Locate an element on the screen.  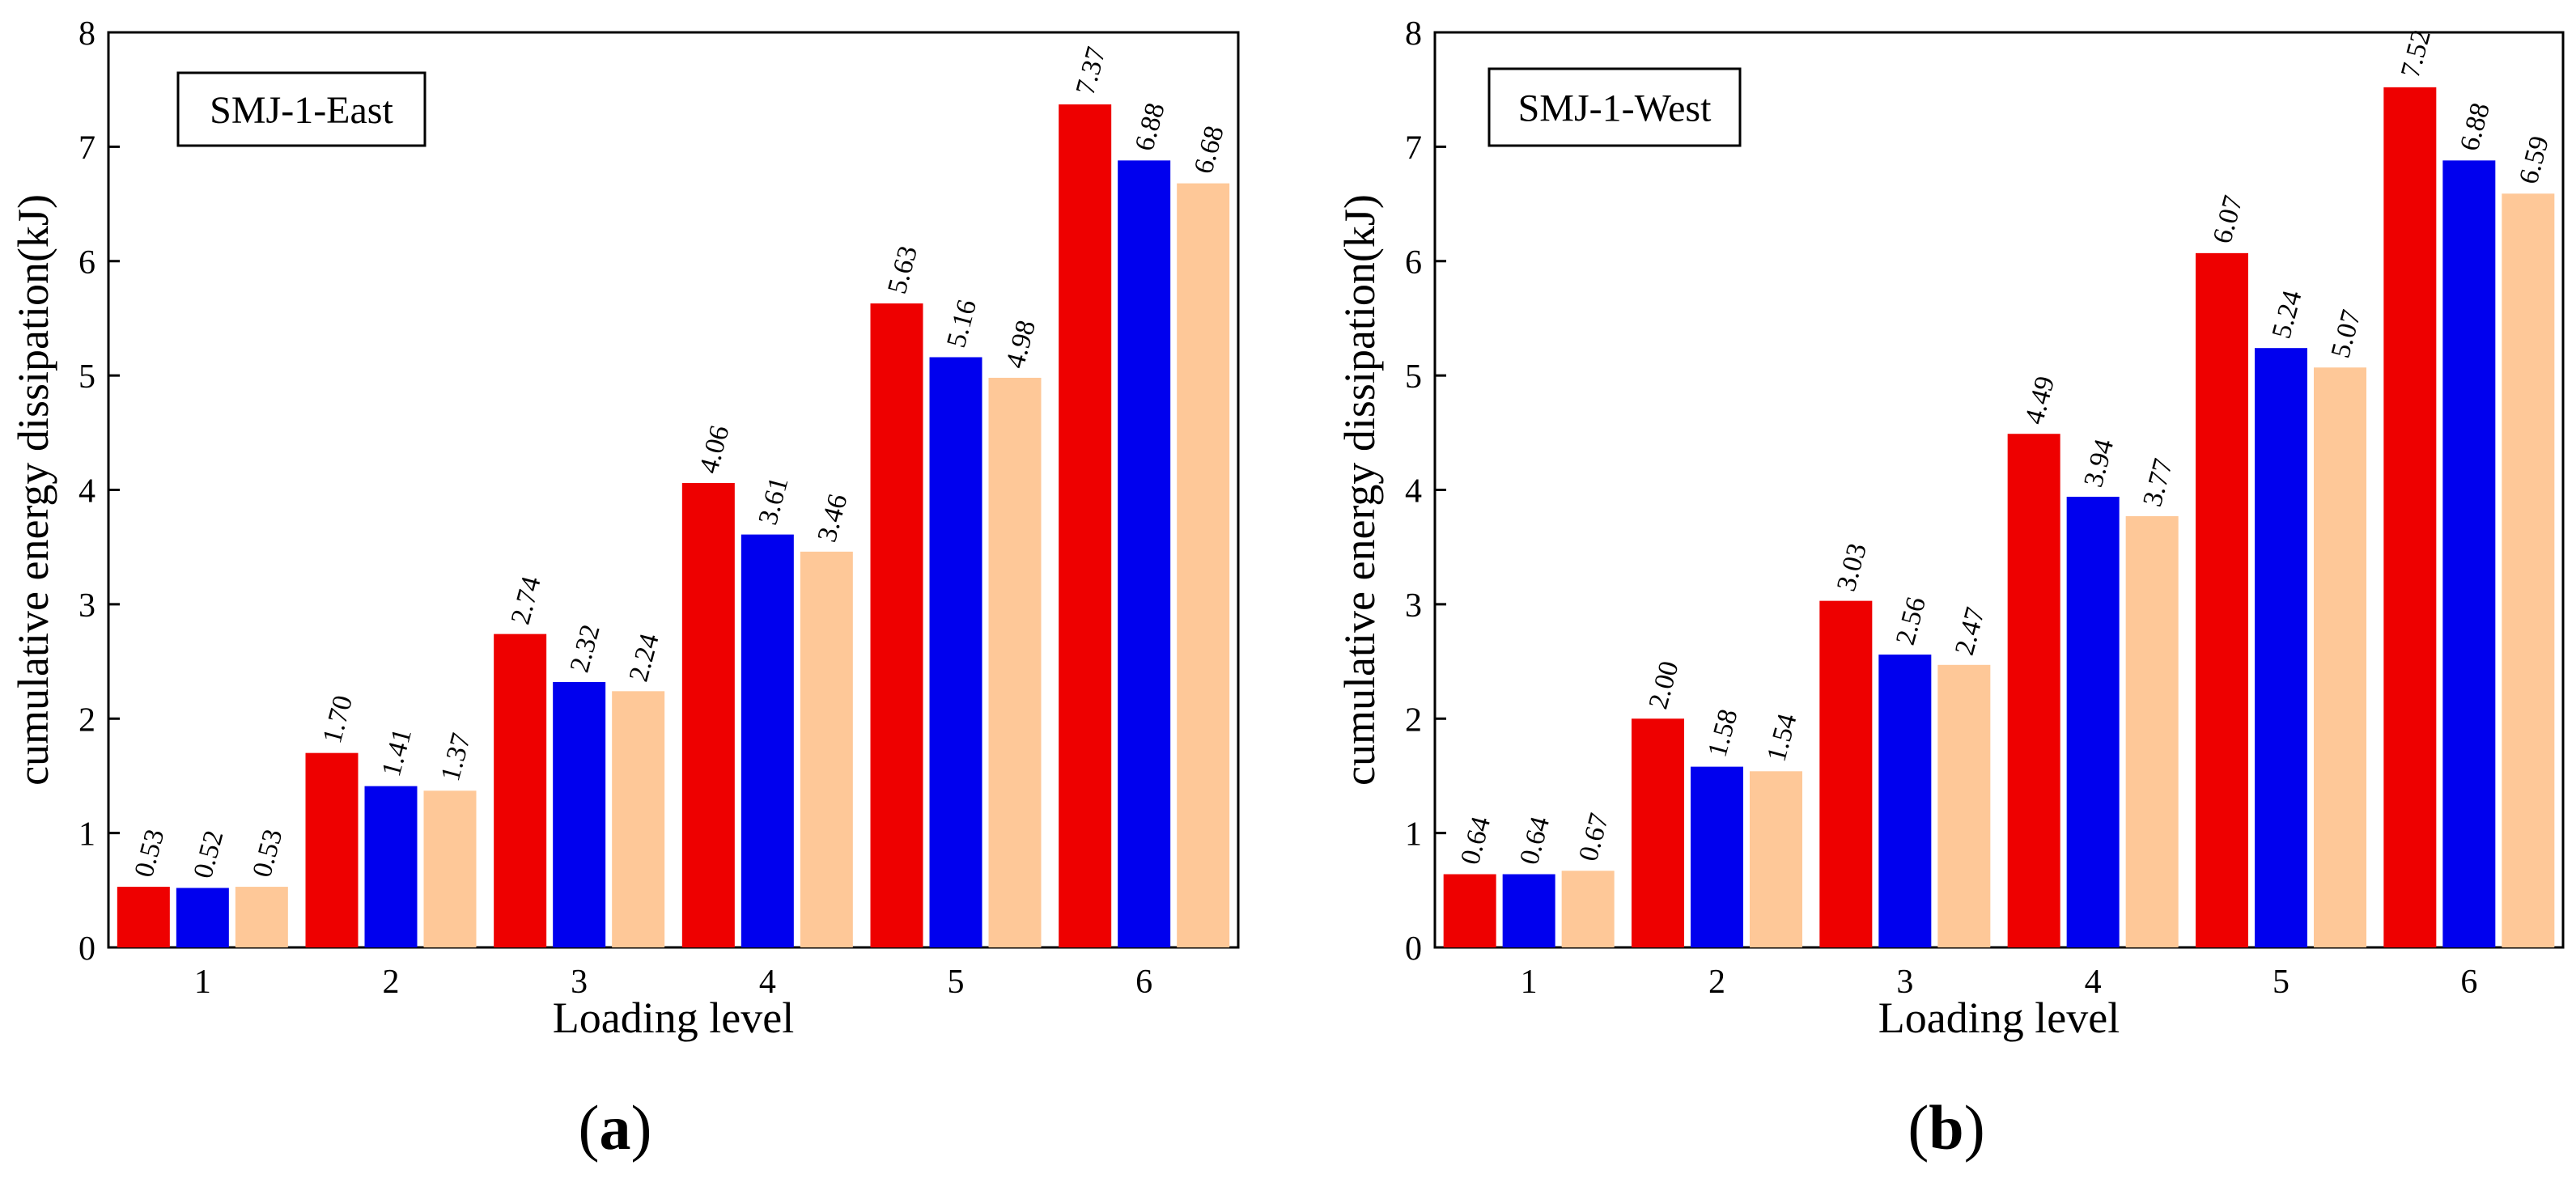
bar-value-label: 1.54 is located at coordinates (1781, 737).